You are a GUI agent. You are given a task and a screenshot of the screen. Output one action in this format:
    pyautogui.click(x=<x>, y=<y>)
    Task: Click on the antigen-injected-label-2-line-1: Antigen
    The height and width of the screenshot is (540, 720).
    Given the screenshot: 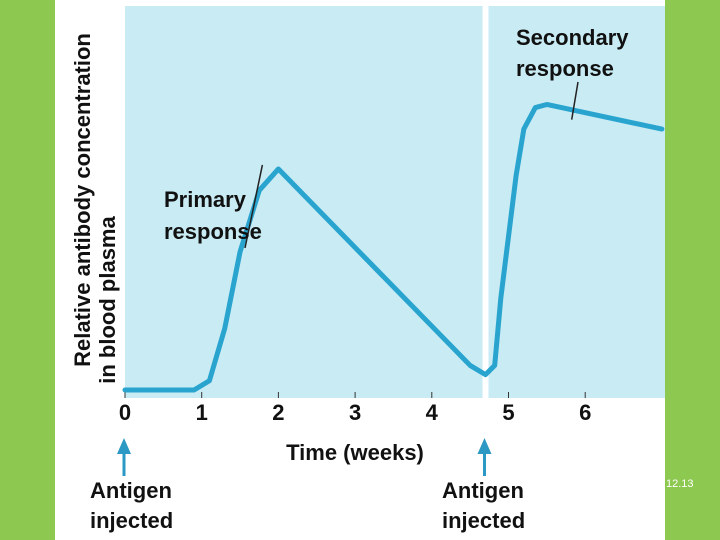 What is the action you would take?
    pyautogui.click(x=483, y=490)
    